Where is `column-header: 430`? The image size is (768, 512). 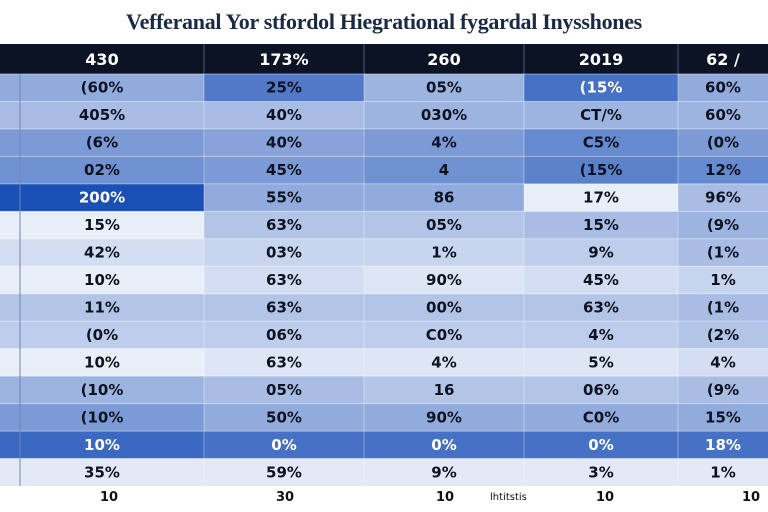
column-header: 430 is located at coordinates (101, 59).